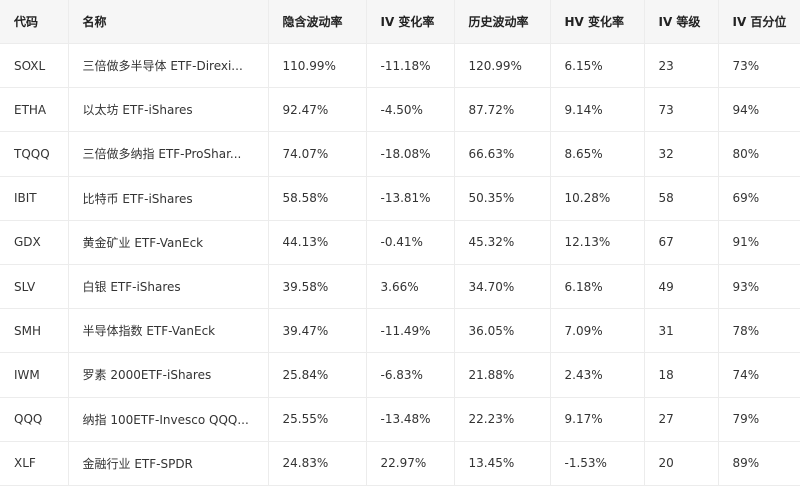 The width and height of the screenshot is (800, 486). What do you see at coordinates (410, 110) in the screenshot?
I see `table-cell: -4.50%` at bounding box center [410, 110].